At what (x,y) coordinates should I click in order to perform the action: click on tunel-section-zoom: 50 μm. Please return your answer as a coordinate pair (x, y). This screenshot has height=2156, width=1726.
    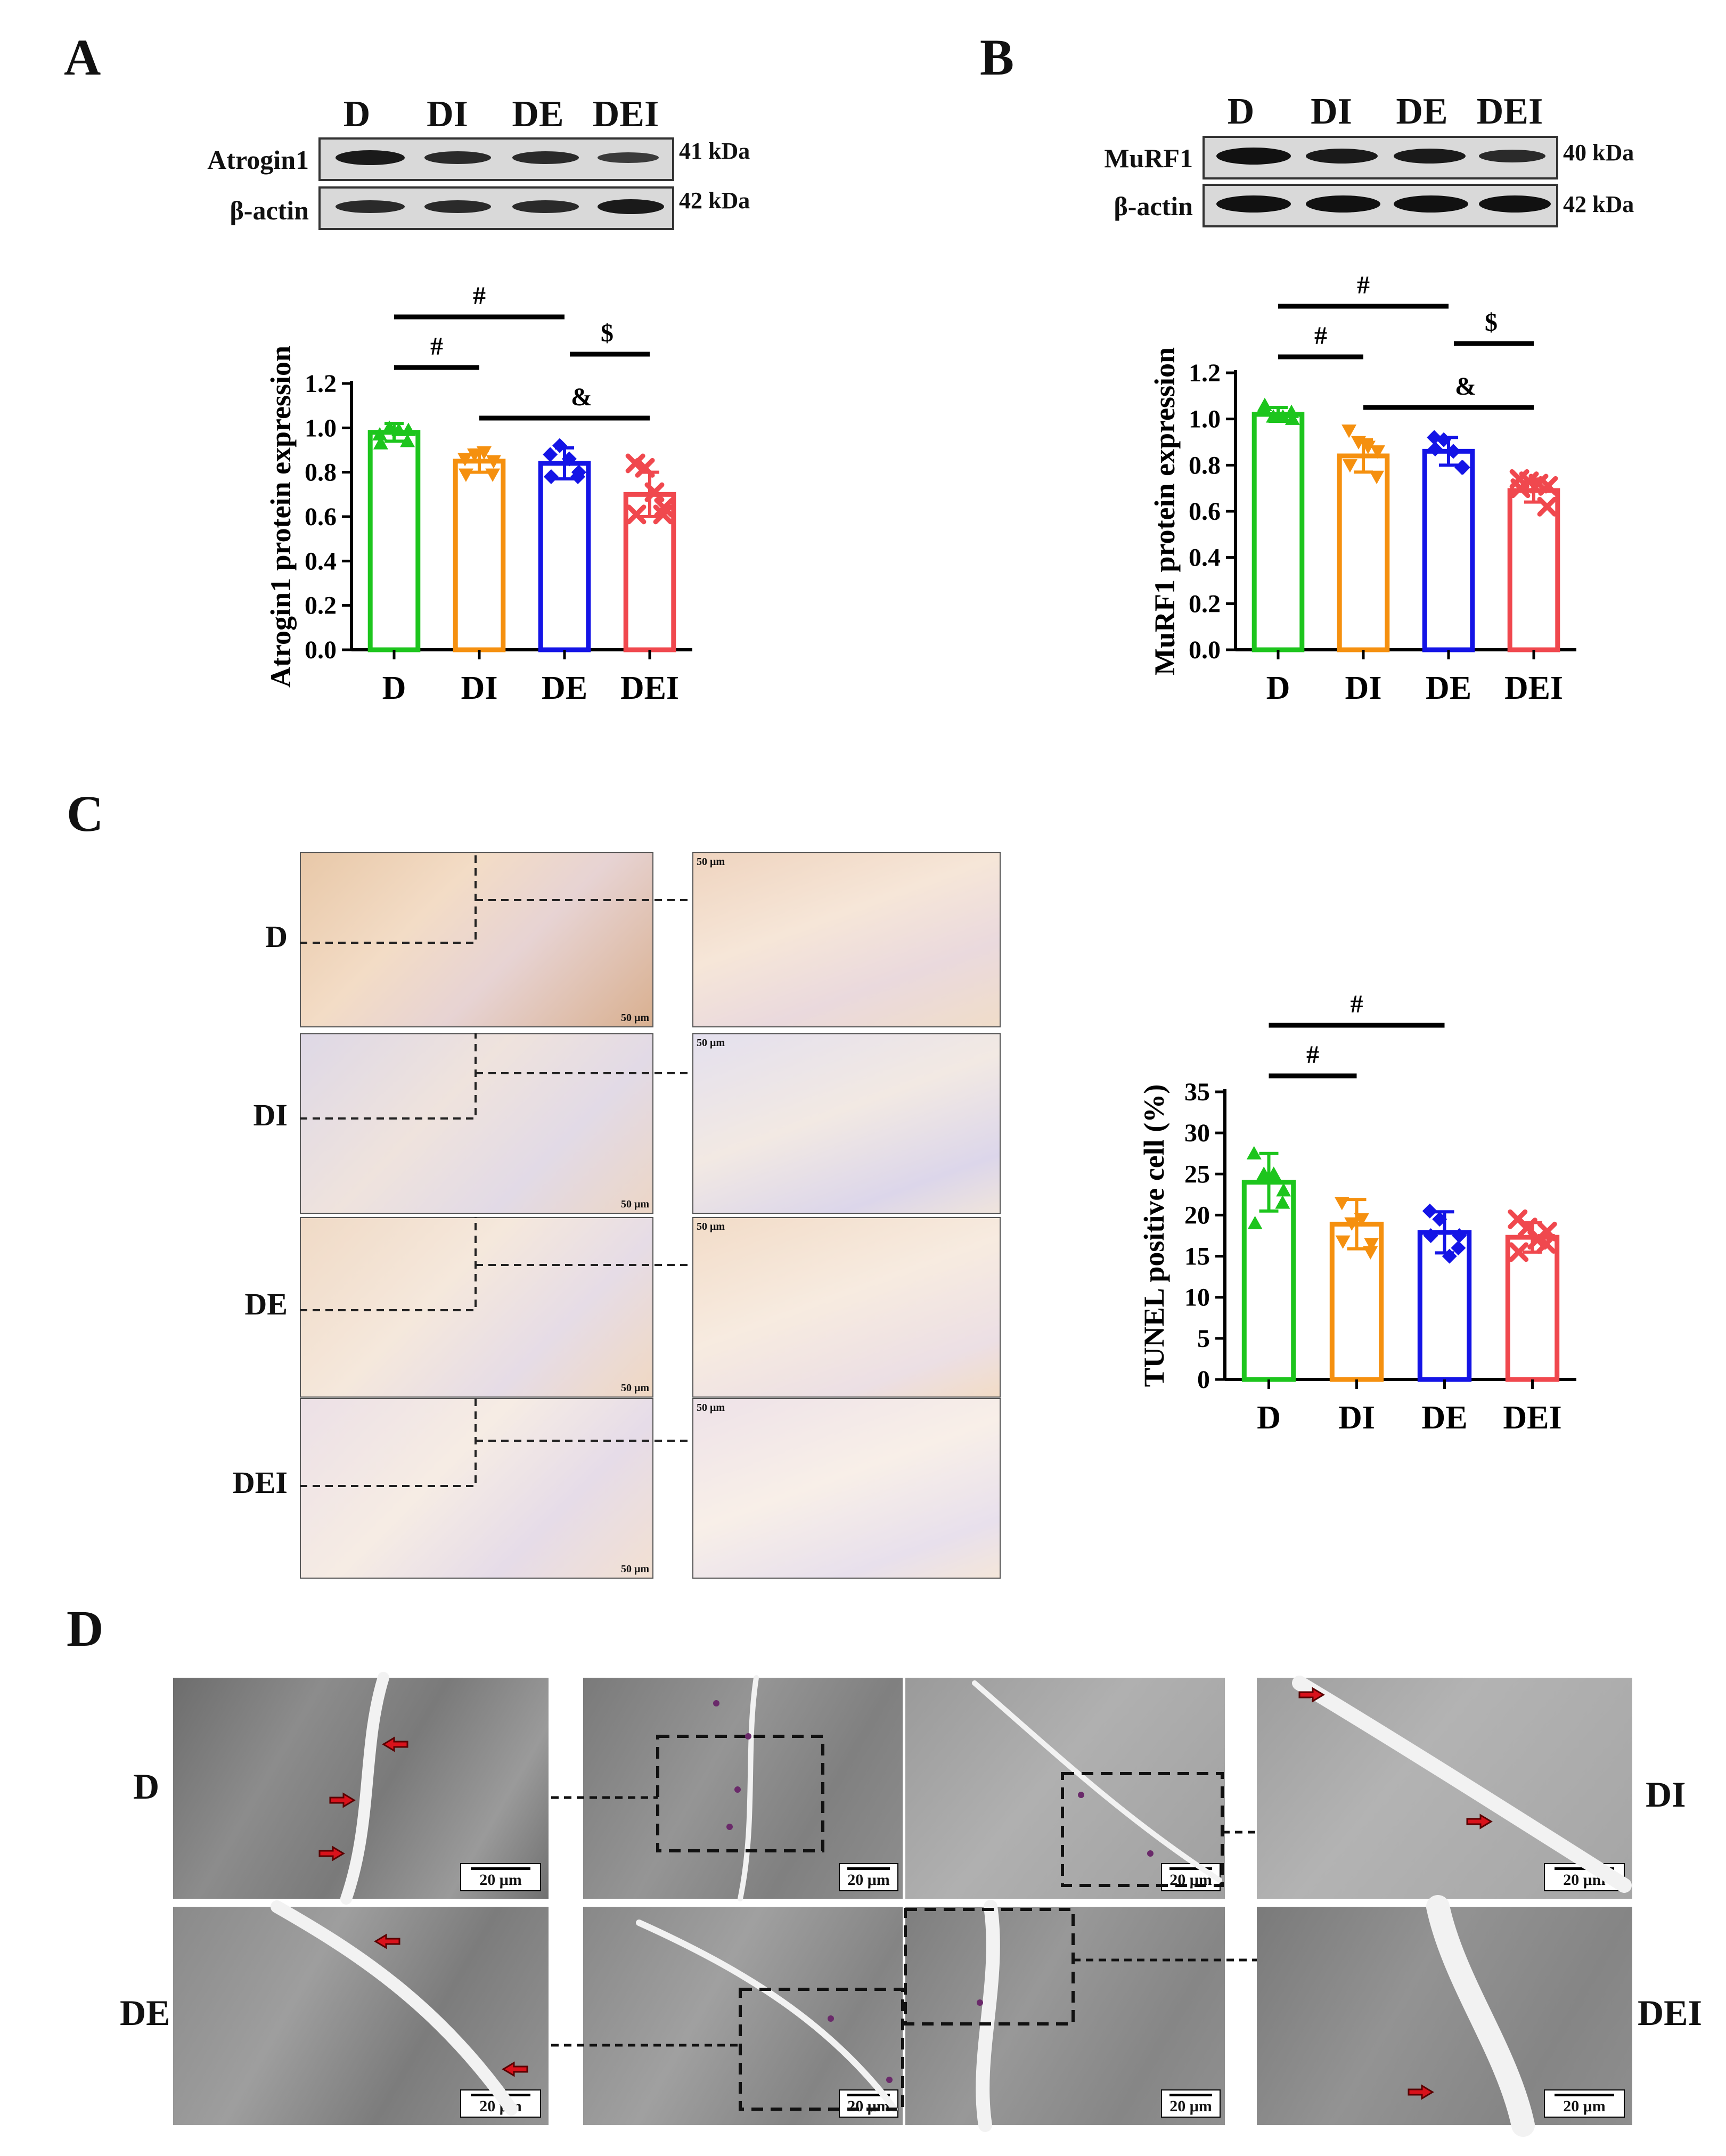
    Looking at the image, I should click on (846, 940).